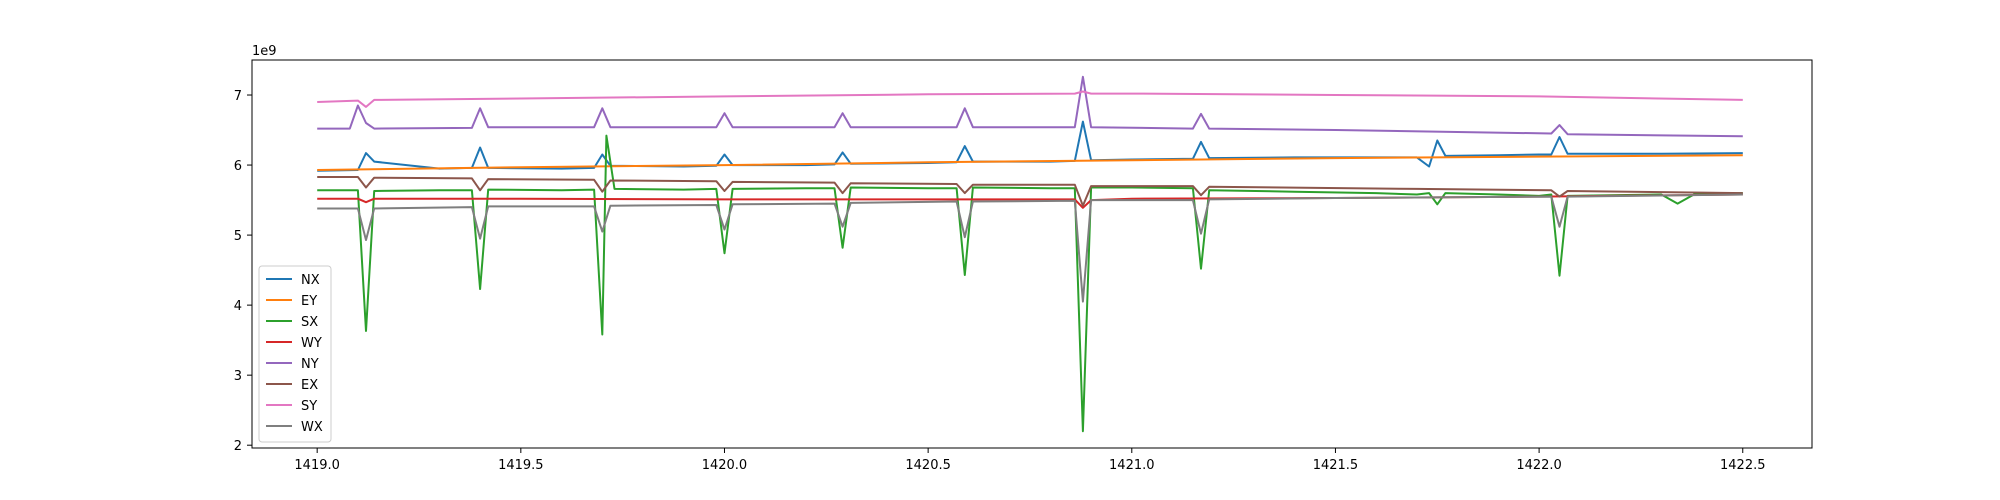 Image resolution: width=2000 pixels, height=500 pixels. What do you see at coordinates (521, 465) in the screenshot?
I see `x-tick-label: 1419.5` at bounding box center [521, 465].